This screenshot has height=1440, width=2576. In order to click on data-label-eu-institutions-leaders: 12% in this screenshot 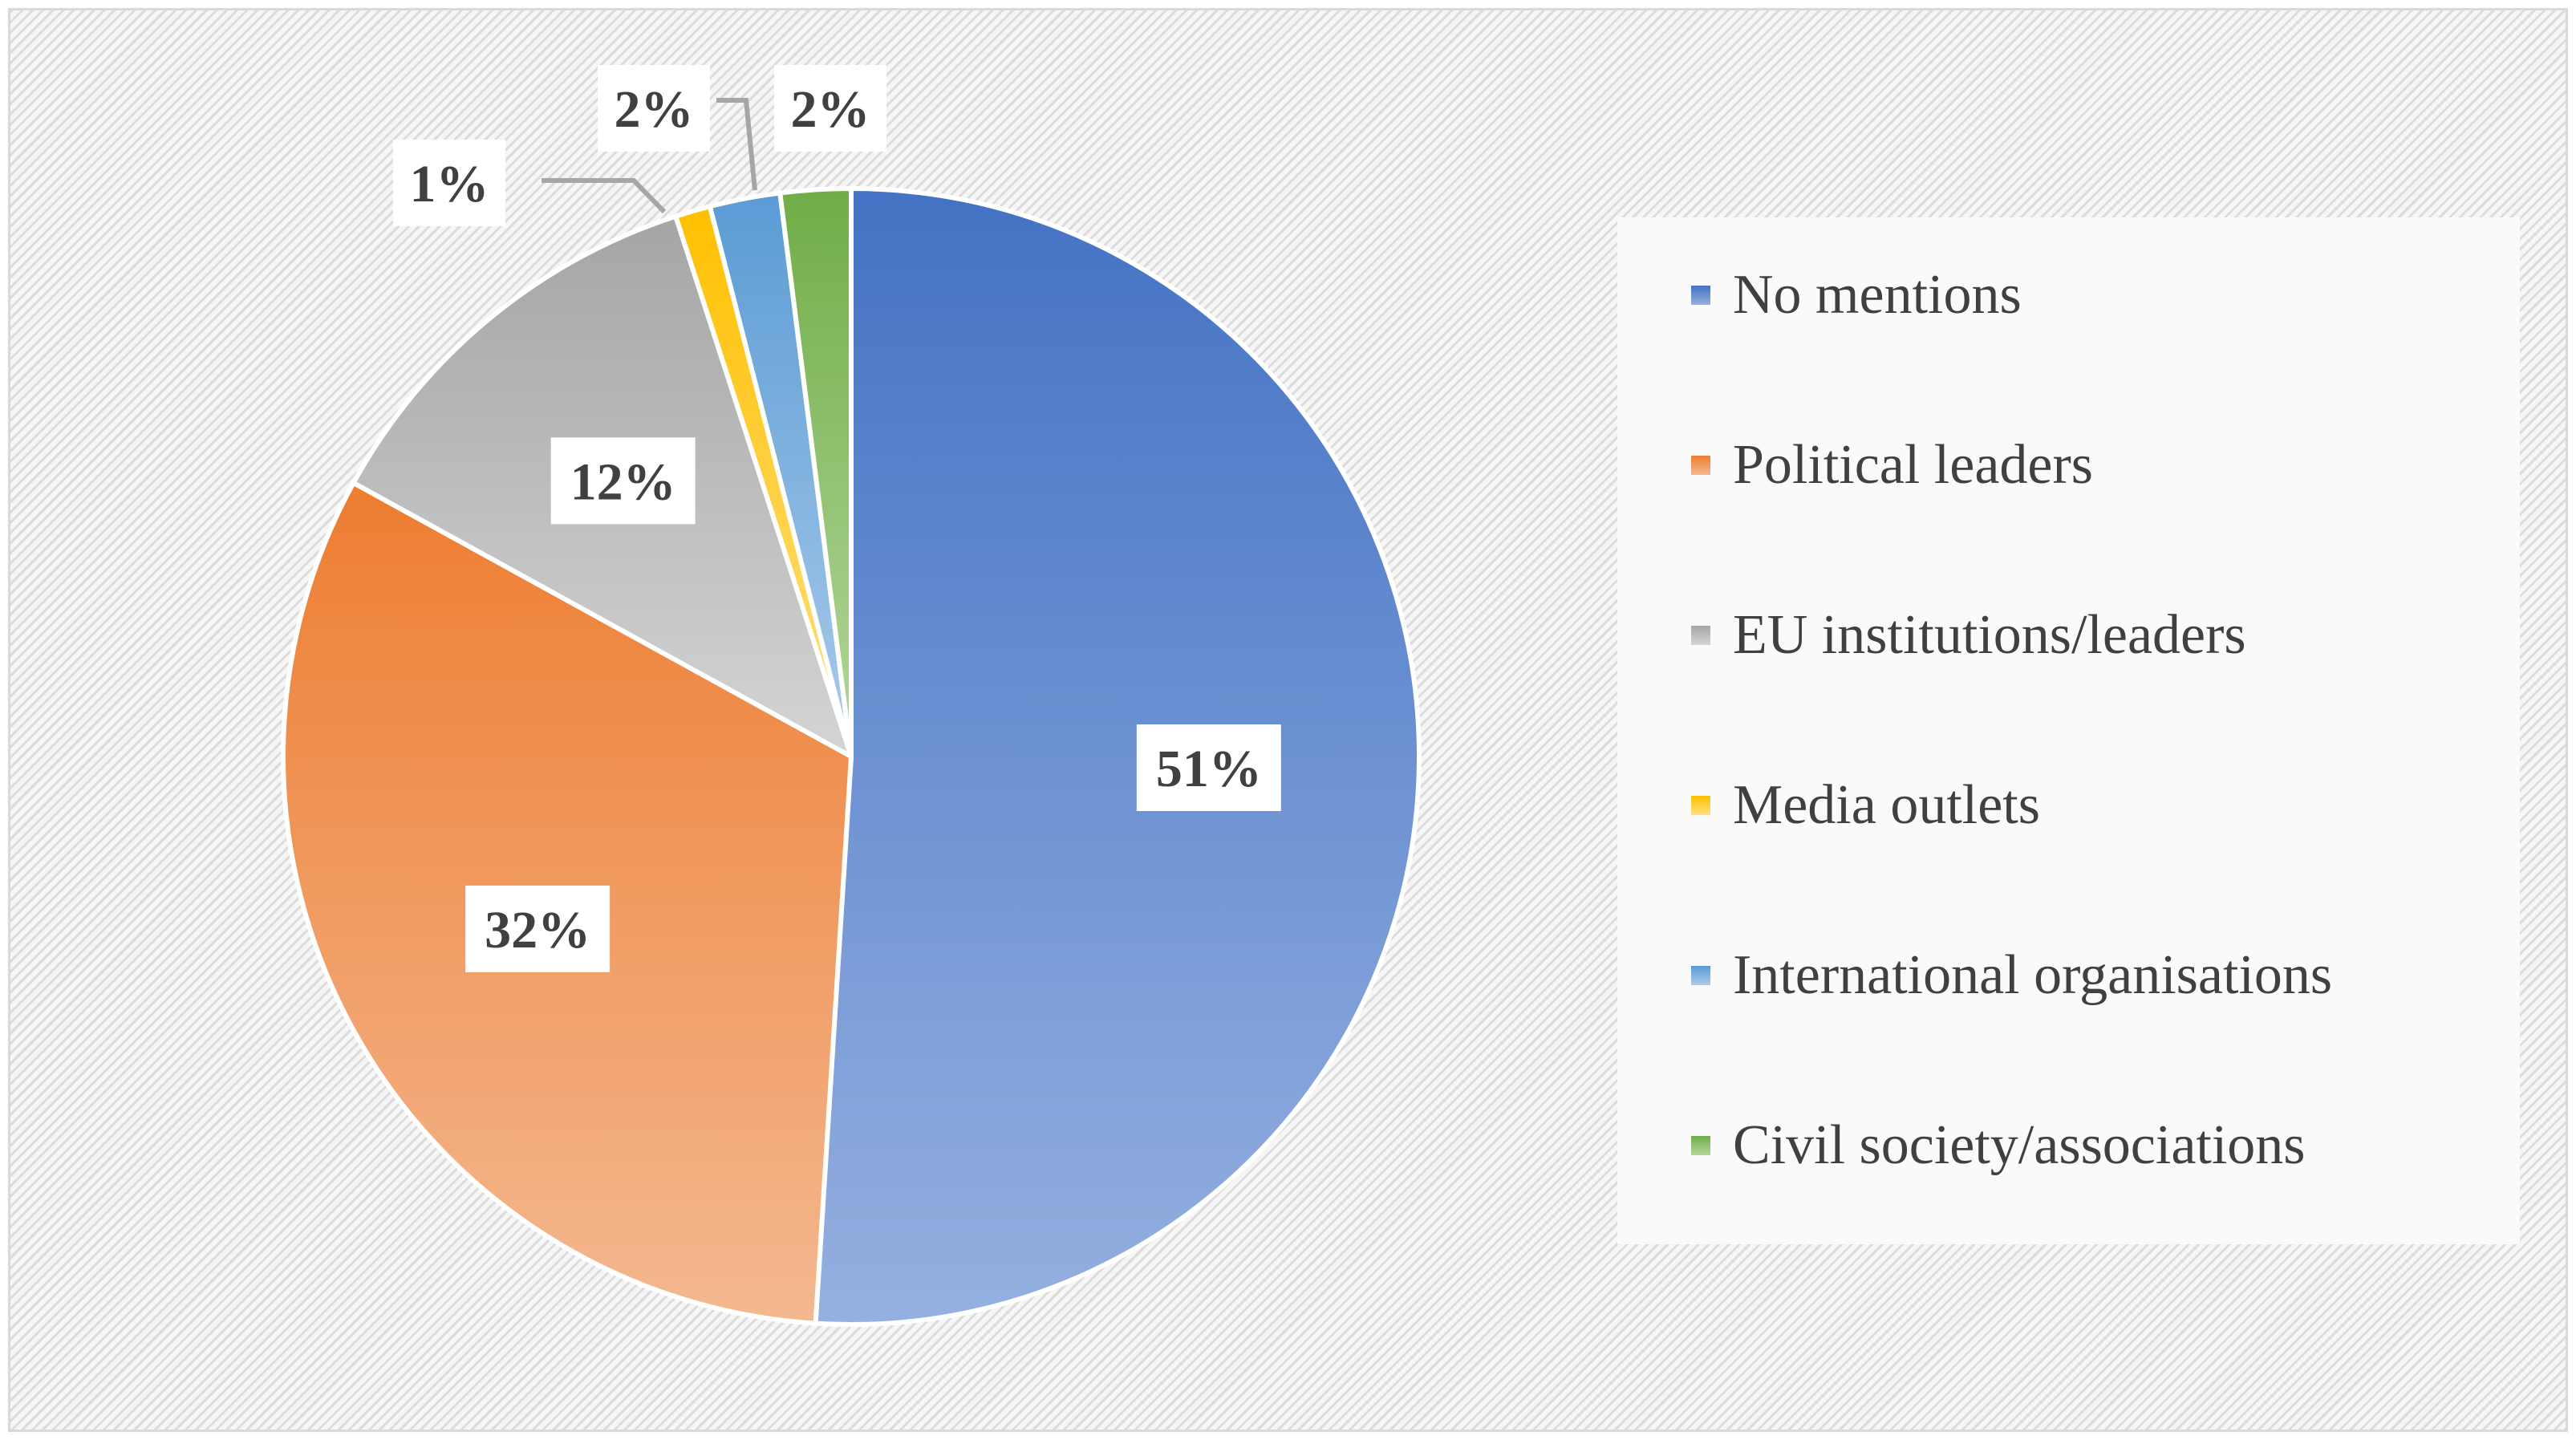, I will do `click(623, 481)`.